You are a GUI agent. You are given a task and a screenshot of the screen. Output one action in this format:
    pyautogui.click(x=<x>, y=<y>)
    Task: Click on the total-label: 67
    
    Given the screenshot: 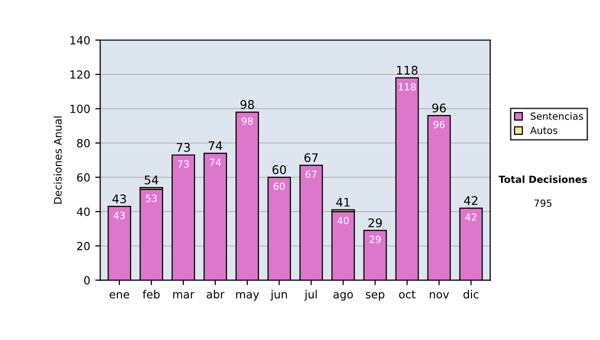 What is the action you would take?
    pyautogui.click(x=311, y=157)
    